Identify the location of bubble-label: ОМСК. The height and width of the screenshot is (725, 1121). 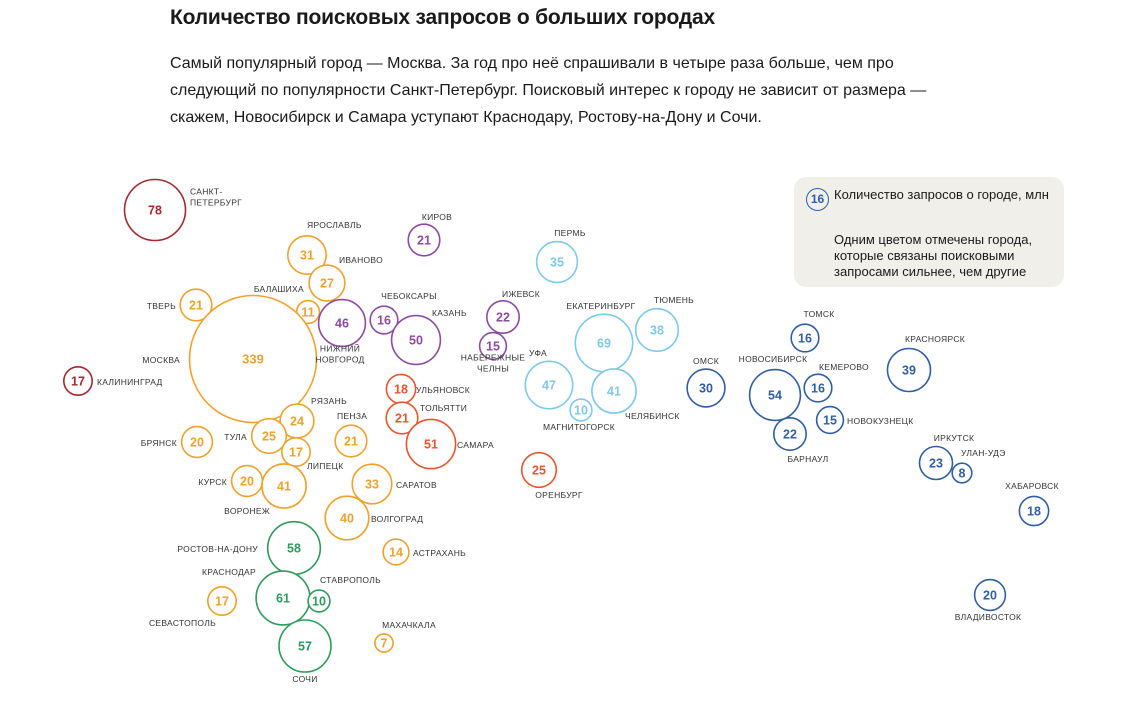
(706, 361).